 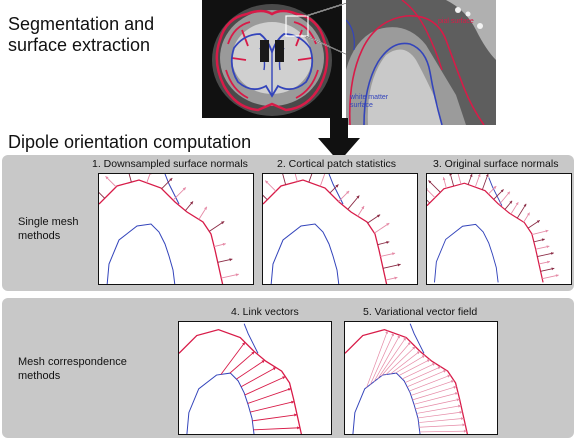 I want to click on zoom-connector-lines, so click(x=328, y=29).